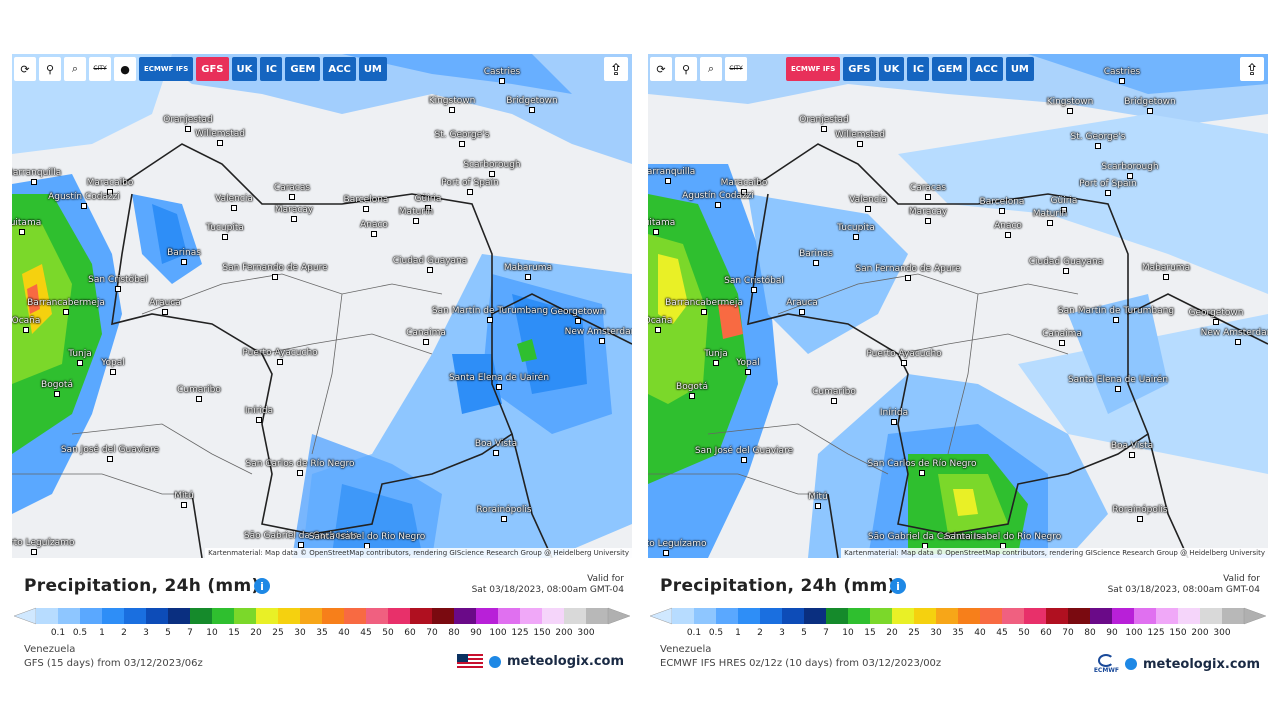 The width and height of the screenshot is (1280, 720). Describe the element at coordinates (870, 633) in the screenshot. I see `scale-tick-label: 15` at that location.